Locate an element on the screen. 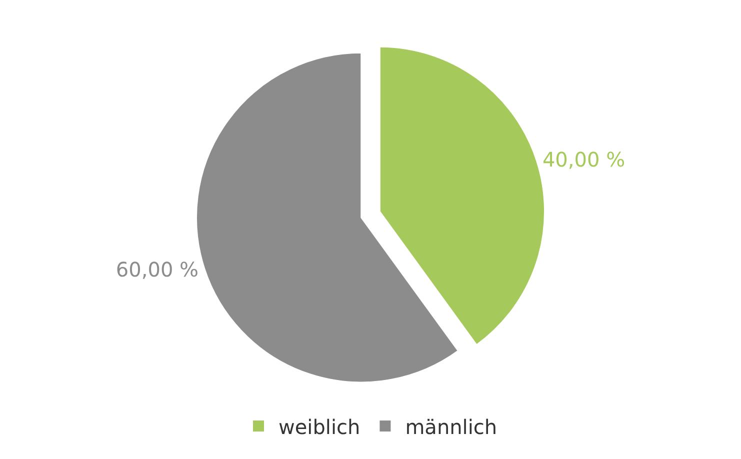  legend-label: männlich is located at coordinates (451, 426).